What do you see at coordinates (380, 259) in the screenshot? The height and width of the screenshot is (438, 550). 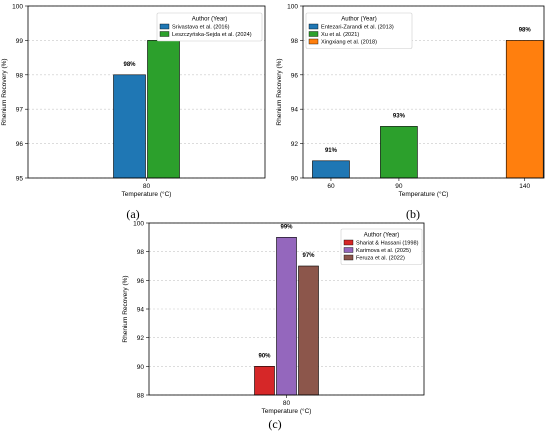 I see `legend-entry: Feruza et al. (2022)` at bounding box center [380, 259].